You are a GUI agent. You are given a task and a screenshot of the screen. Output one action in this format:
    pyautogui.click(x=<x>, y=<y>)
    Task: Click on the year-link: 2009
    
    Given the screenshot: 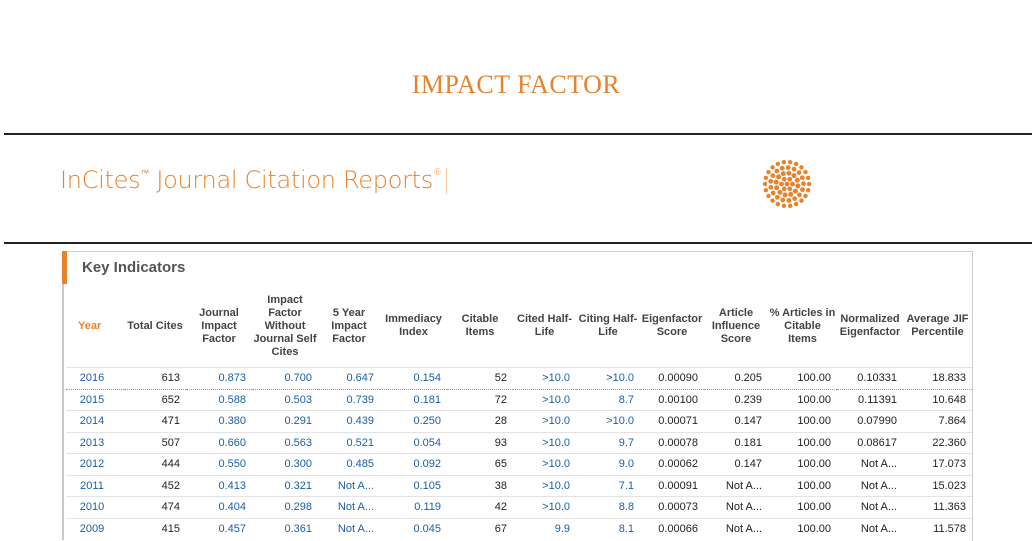 What is the action you would take?
    pyautogui.click(x=95, y=528)
    